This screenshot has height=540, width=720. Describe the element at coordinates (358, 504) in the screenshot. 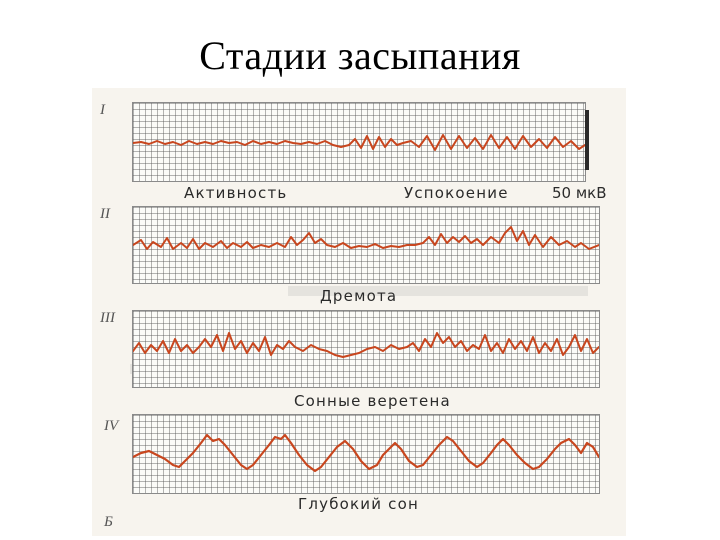

I see `caption-deep-sleep: Глубокий сон` at that location.